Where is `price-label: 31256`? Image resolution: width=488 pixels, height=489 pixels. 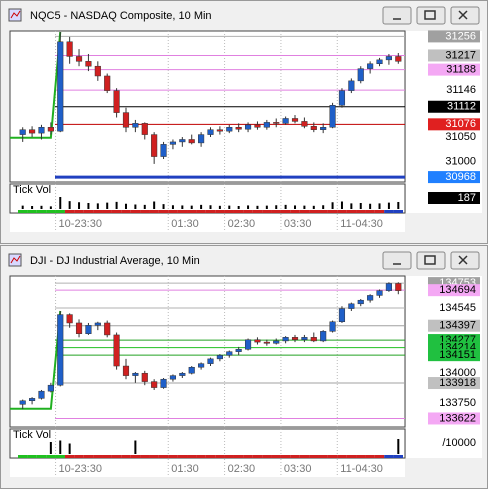 price-label: 31256 is located at coordinates (460, 36).